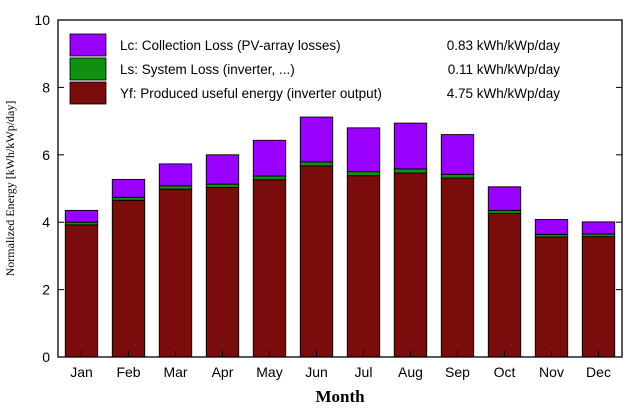  What do you see at coordinates (230, 45) in the screenshot?
I see `legend-label: Lc: Collection Loss (PV-array losses)` at bounding box center [230, 45].